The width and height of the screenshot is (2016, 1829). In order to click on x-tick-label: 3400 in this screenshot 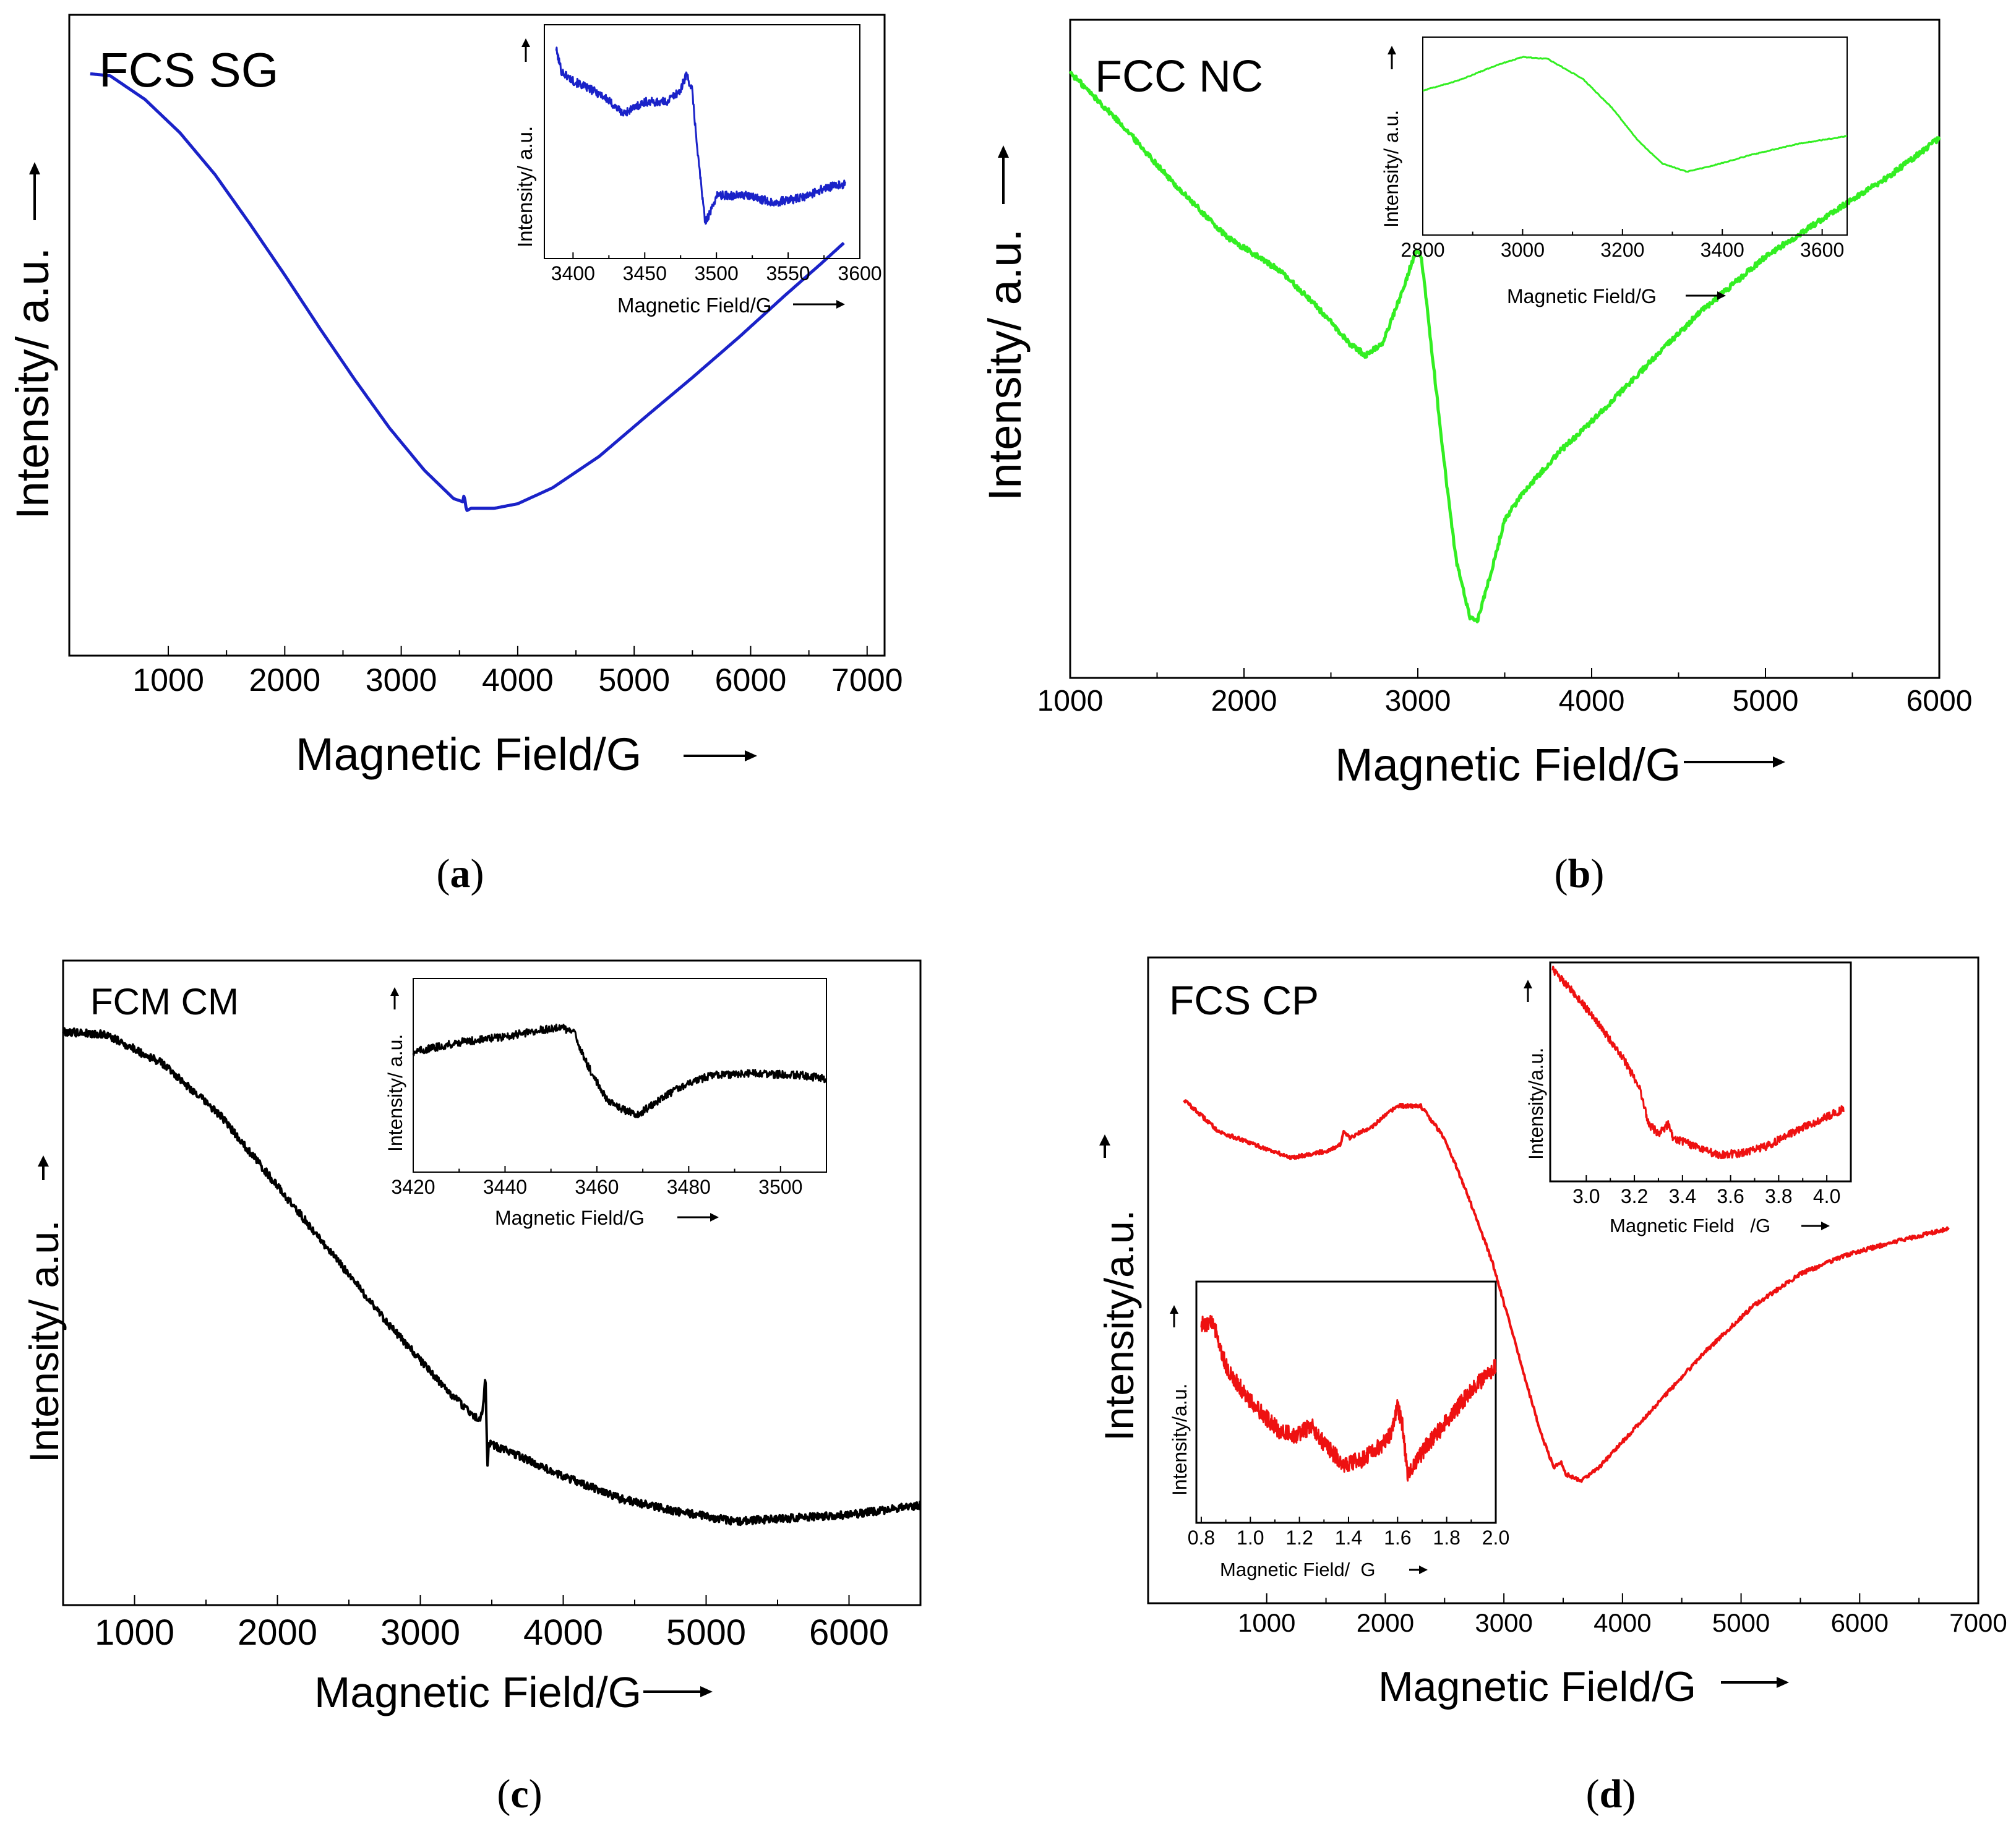, I will do `click(1722, 250)`.